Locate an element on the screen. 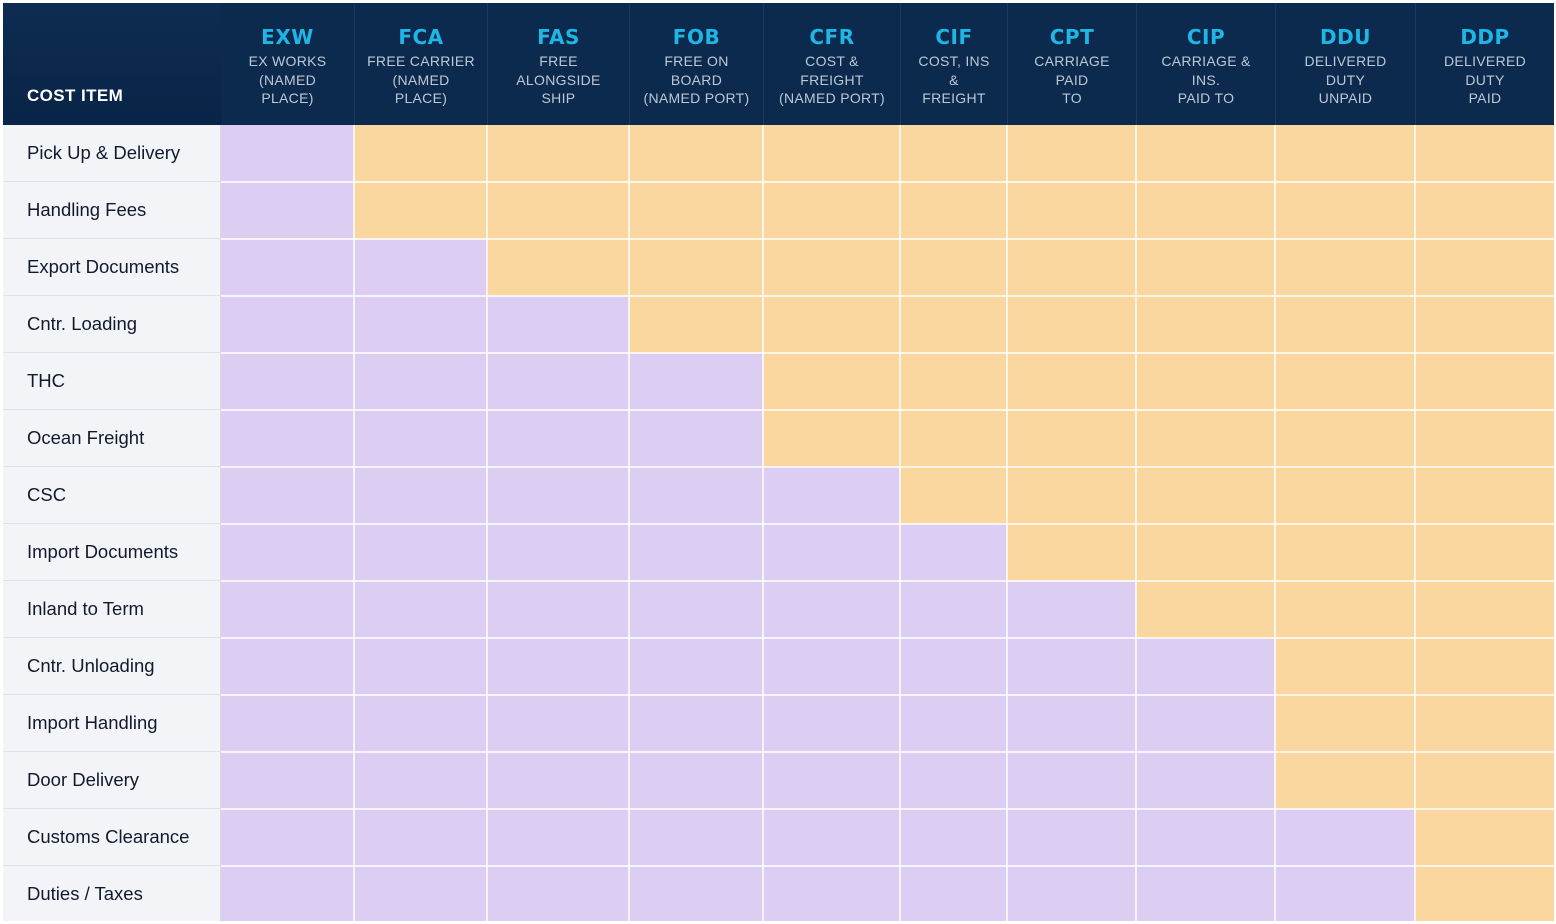 Image resolution: width=1556 pixels, height=924 pixels. column-description: FREE ON BOARD (NAMED PORT) is located at coordinates (696, 80).